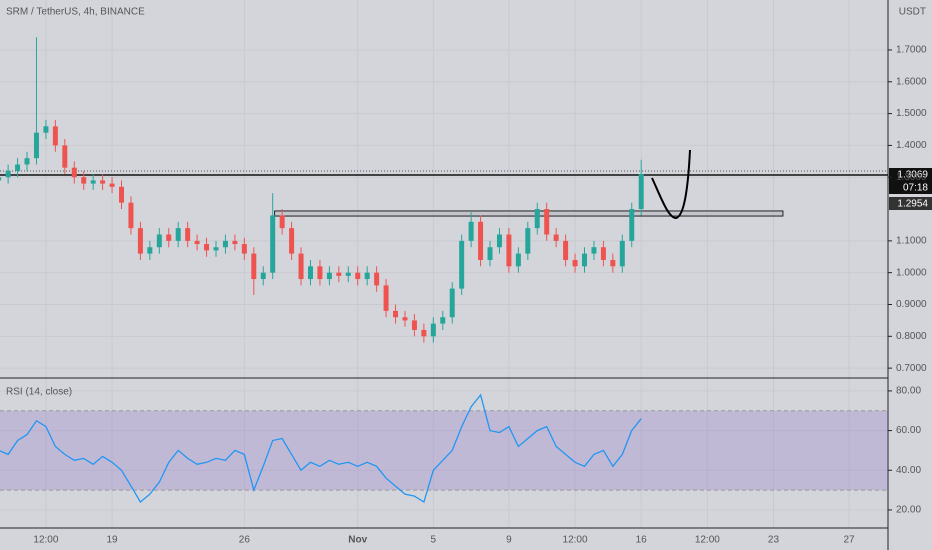  Describe the element at coordinates (509, 540) in the screenshot. I see `x-tick-label: 9` at that location.